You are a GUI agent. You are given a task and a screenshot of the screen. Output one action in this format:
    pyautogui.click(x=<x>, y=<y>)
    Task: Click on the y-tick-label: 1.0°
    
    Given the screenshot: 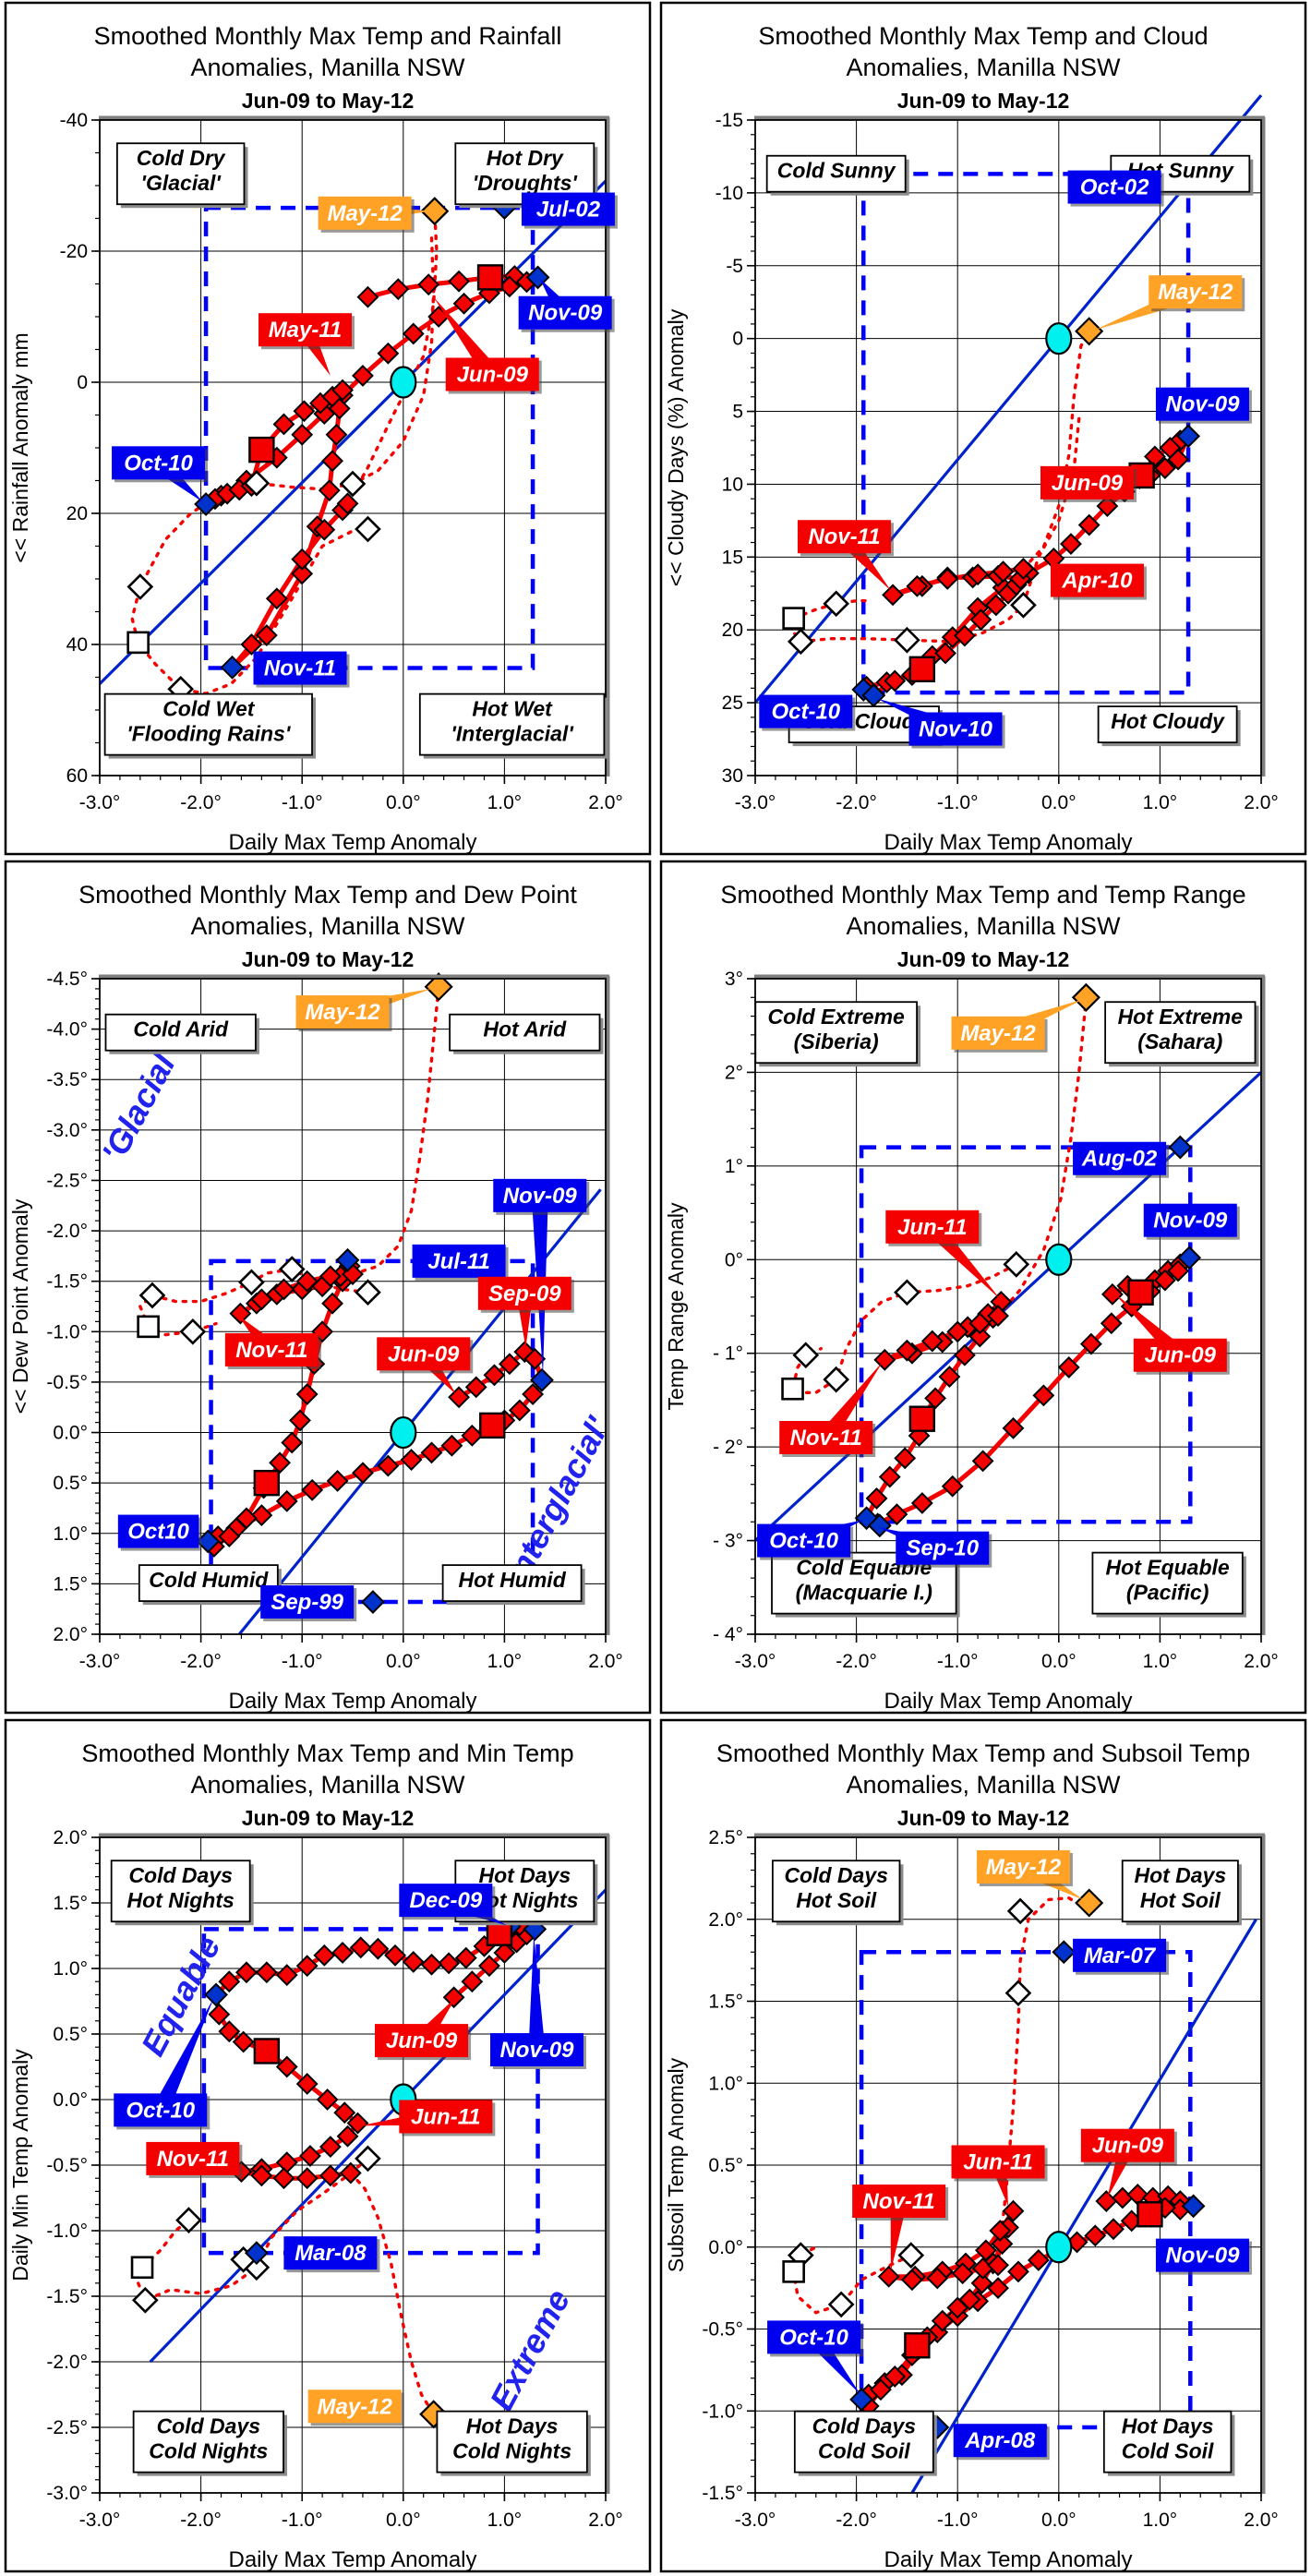 What is the action you would take?
    pyautogui.click(x=725, y=2083)
    